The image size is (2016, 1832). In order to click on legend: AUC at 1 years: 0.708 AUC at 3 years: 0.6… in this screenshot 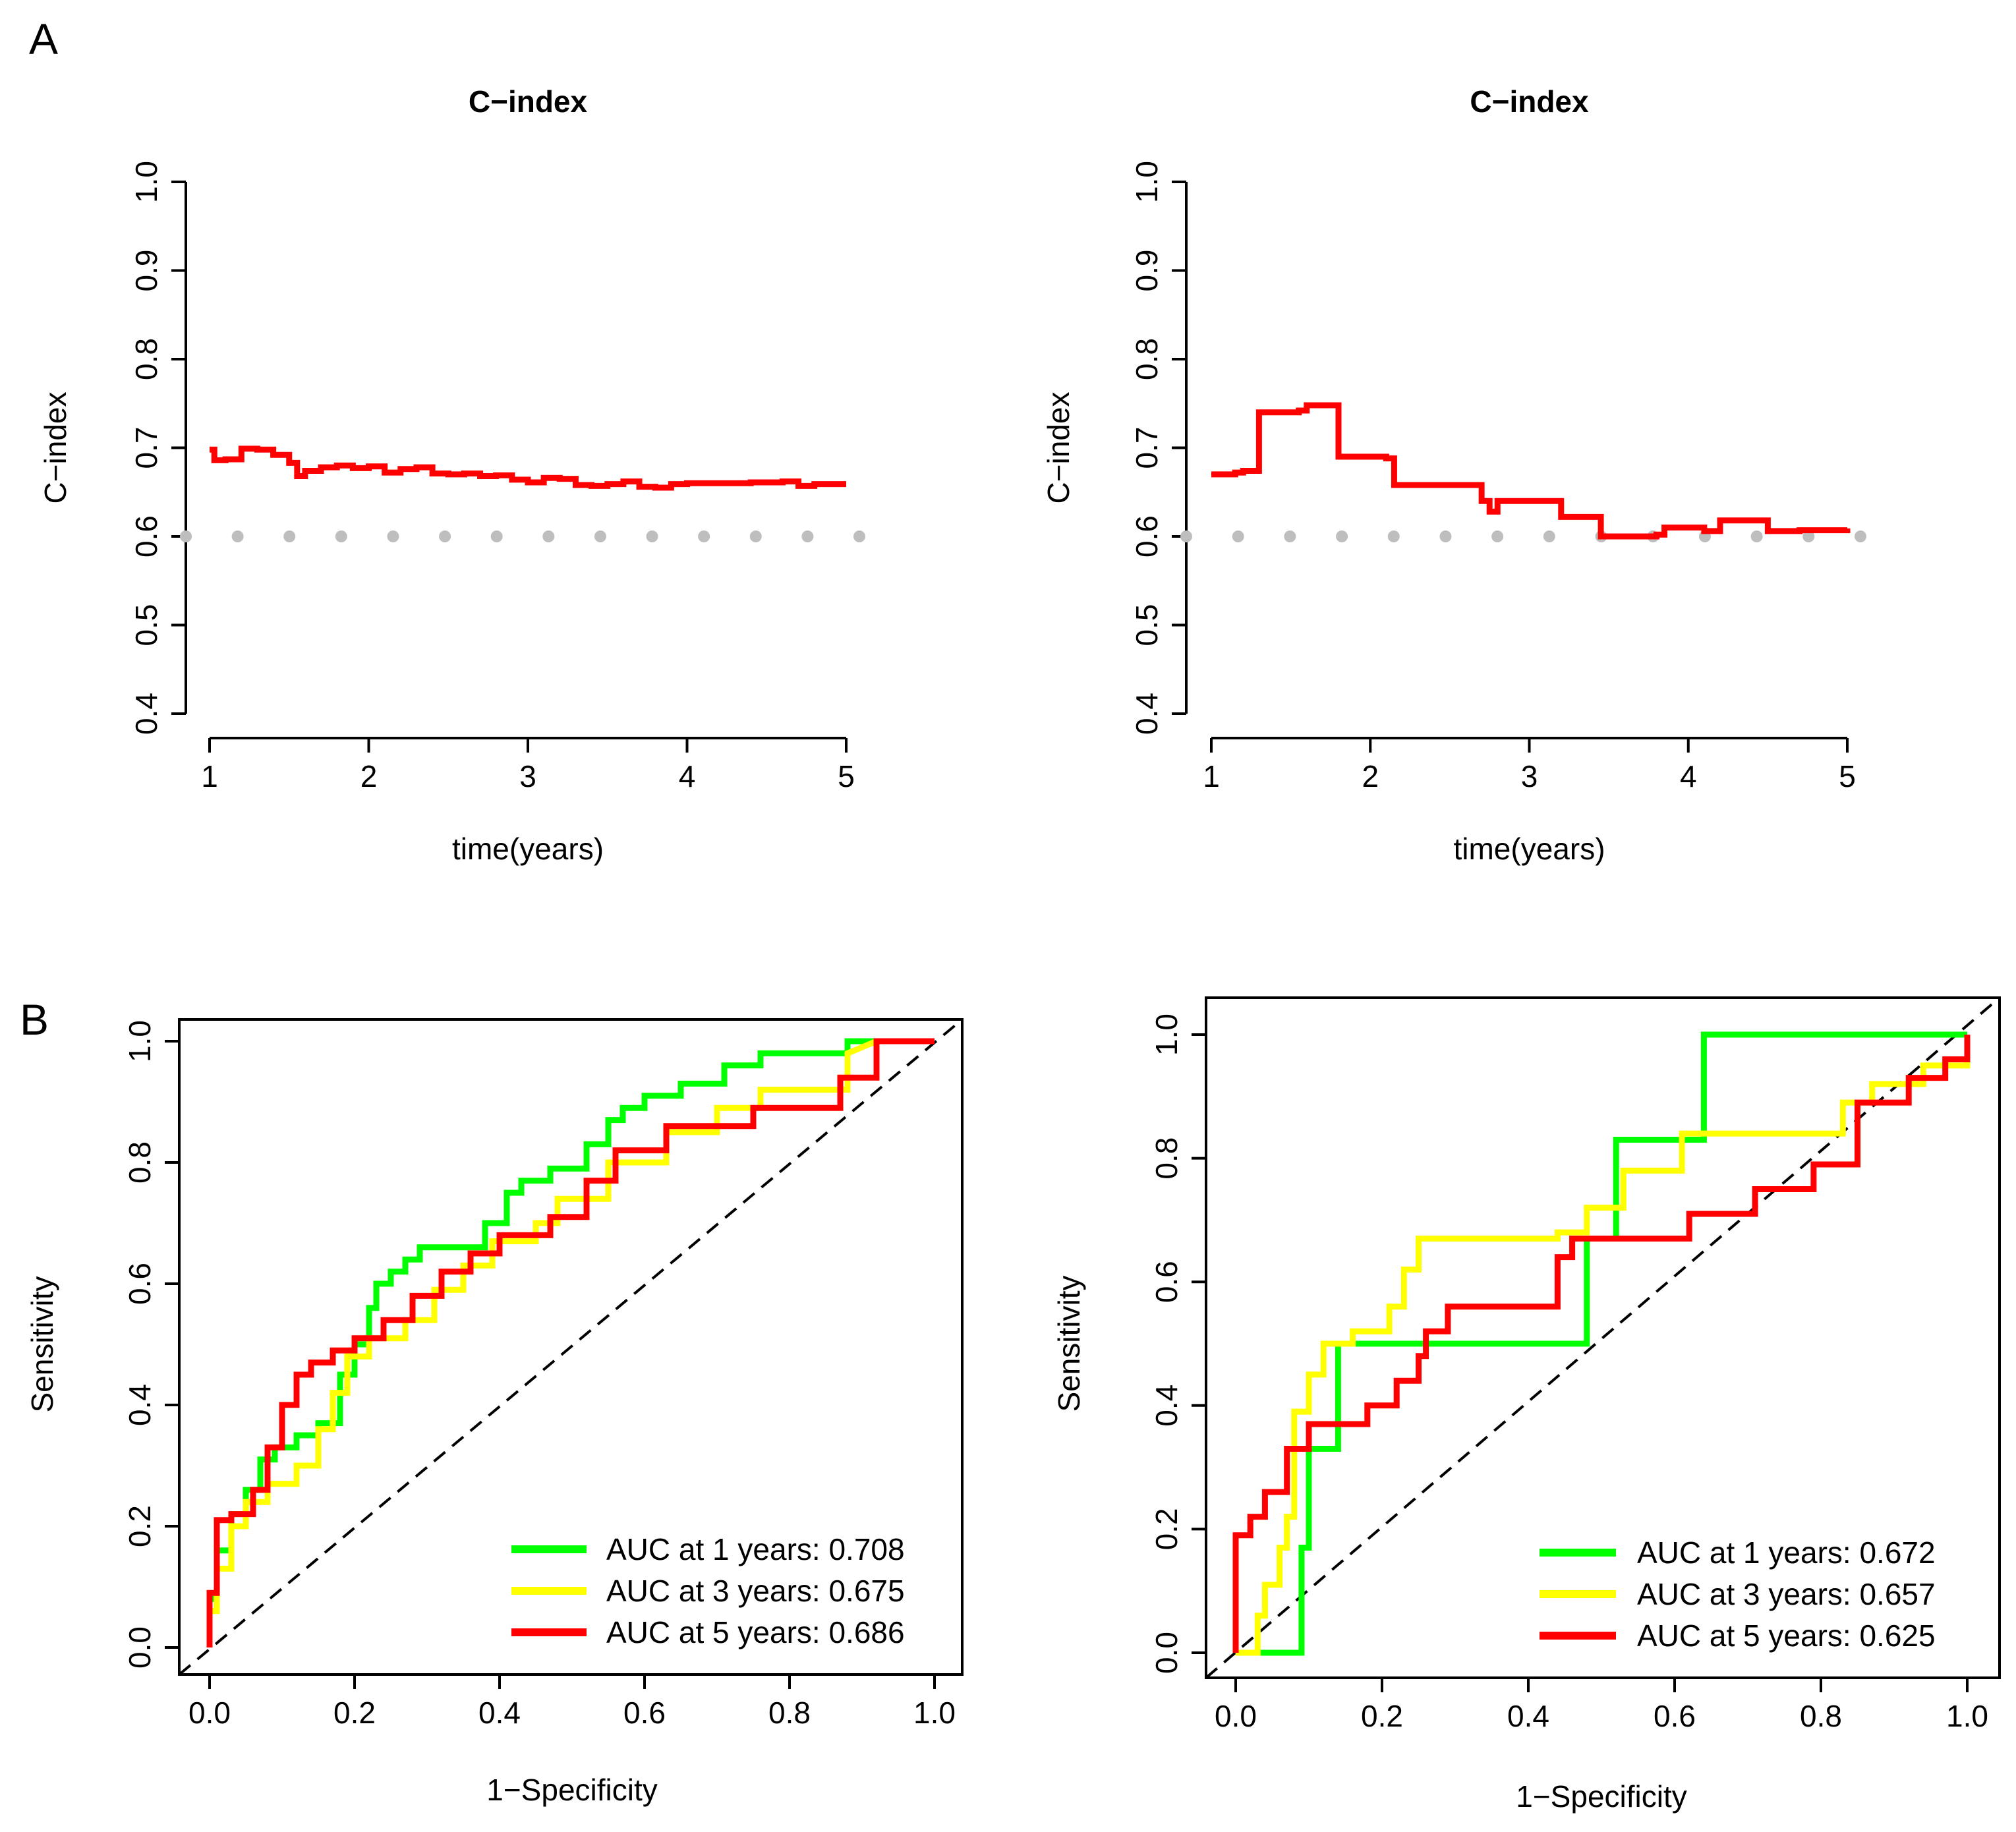, I will do `click(708, 1590)`.